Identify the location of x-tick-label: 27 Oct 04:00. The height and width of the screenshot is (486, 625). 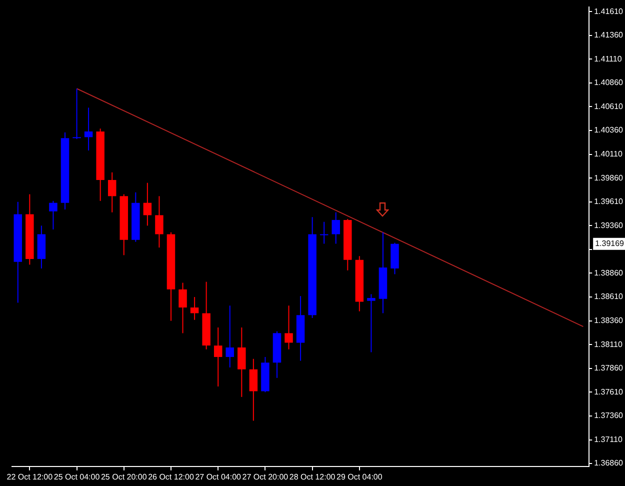
(218, 477).